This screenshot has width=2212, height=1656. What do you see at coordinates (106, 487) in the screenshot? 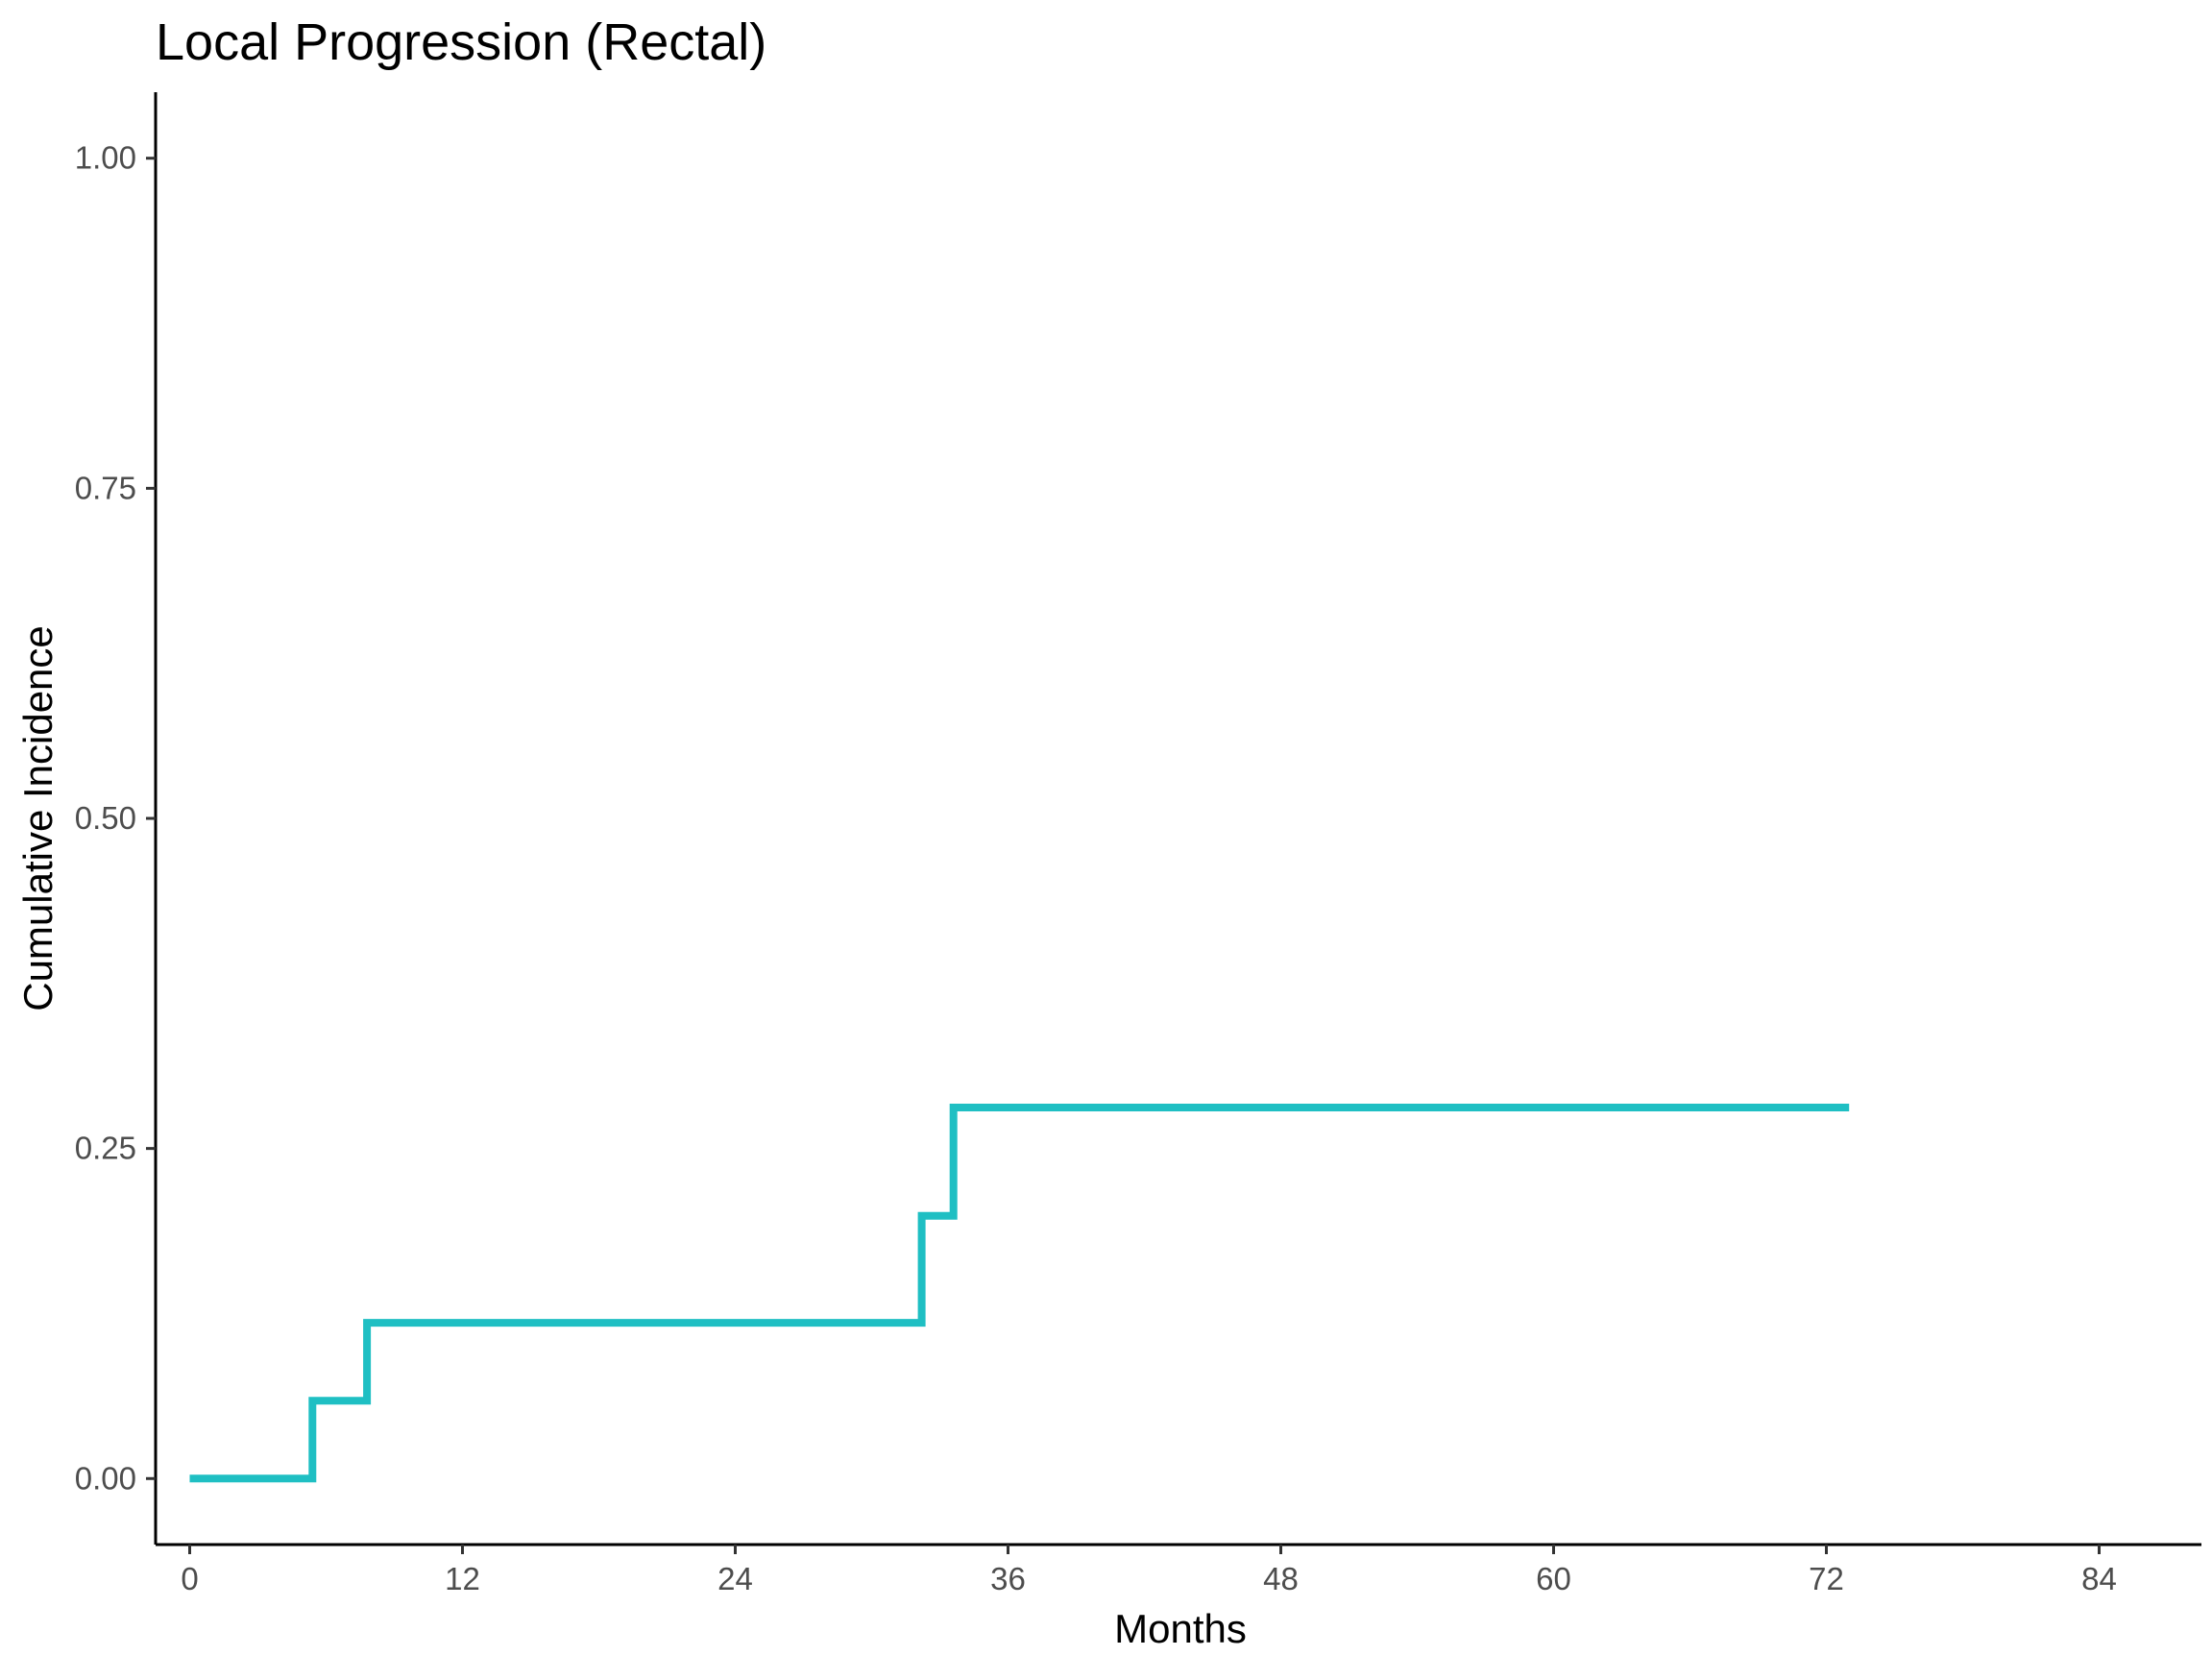
I see `y-tick-label: 0.75` at bounding box center [106, 487].